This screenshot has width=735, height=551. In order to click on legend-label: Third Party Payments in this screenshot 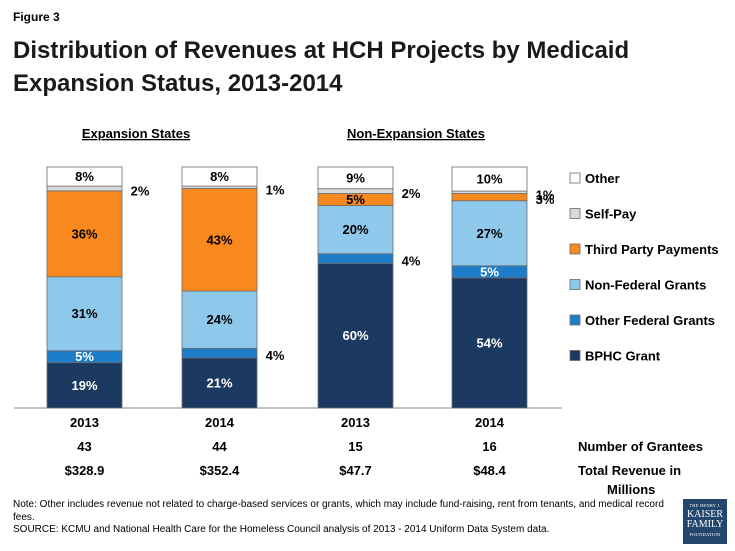, I will do `click(652, 249)`.